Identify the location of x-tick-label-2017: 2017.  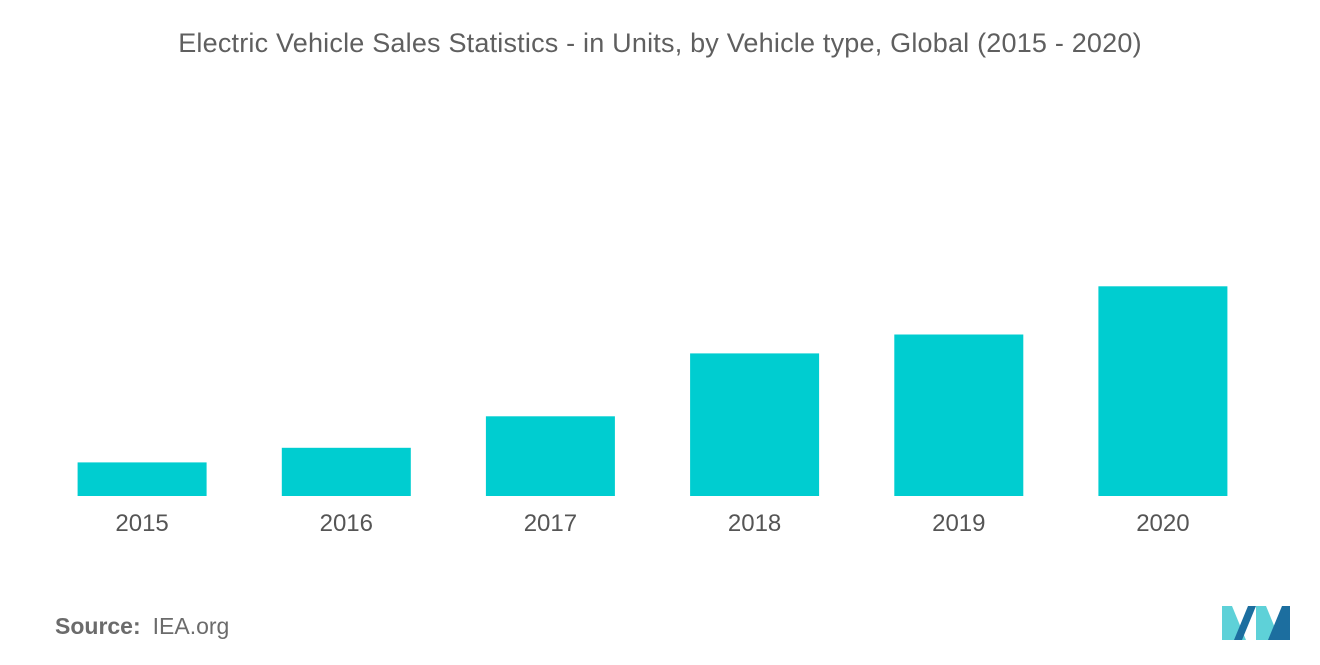
(550, 523).